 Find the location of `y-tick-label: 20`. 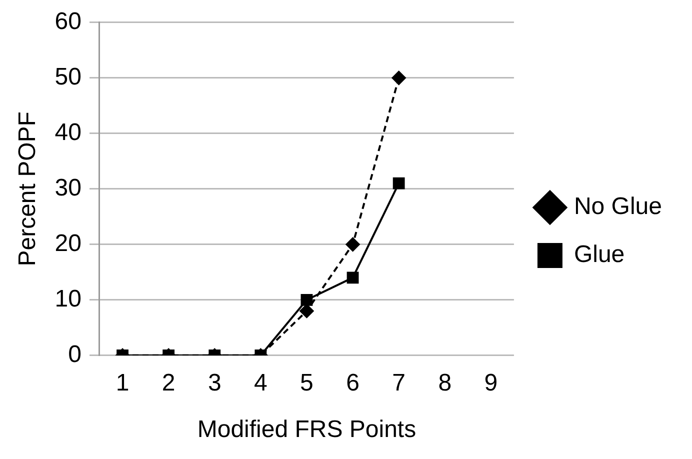

y-tick-label: 20 is located at coordinates (68, 244).